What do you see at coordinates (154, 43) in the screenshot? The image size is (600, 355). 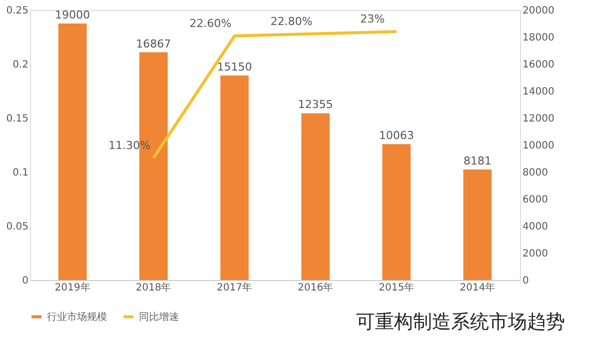 I see `data-label: 16867` at bounding box center [154, 43].